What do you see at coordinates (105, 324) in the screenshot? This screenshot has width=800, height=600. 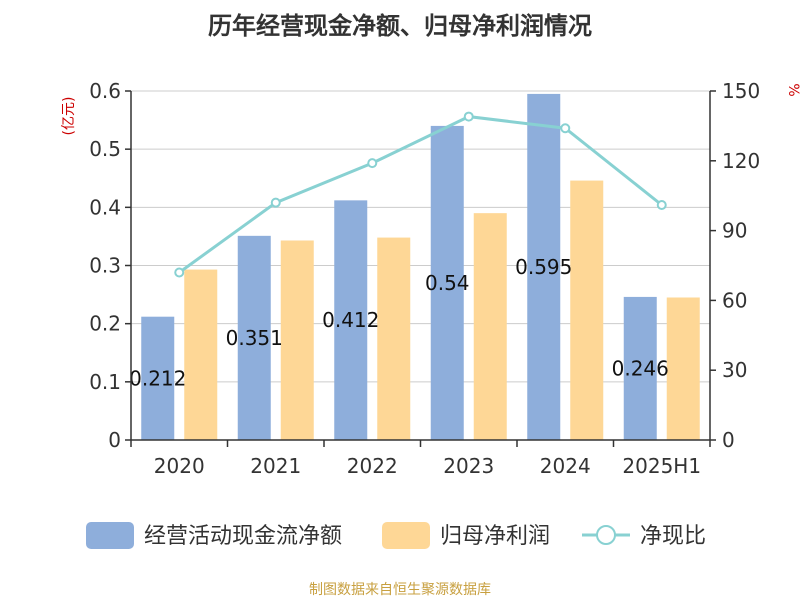 I see `y-left-tick-label: 0.2` at bounding box center [105, 324].